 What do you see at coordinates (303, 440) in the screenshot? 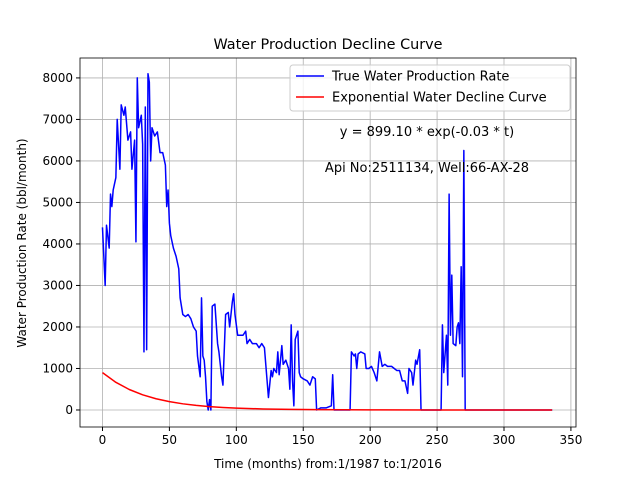
I see `x-tick-label: 150` at bounding box center [303, 440].